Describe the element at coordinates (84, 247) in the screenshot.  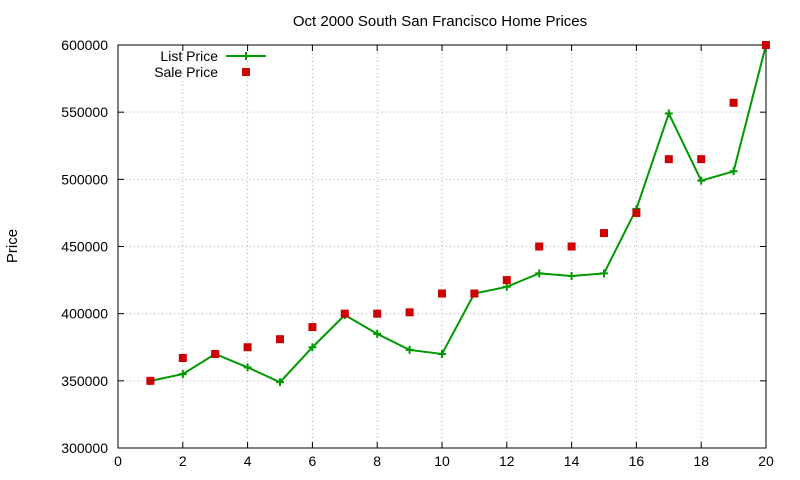
I see `y-tick-label: 450000` at that location.